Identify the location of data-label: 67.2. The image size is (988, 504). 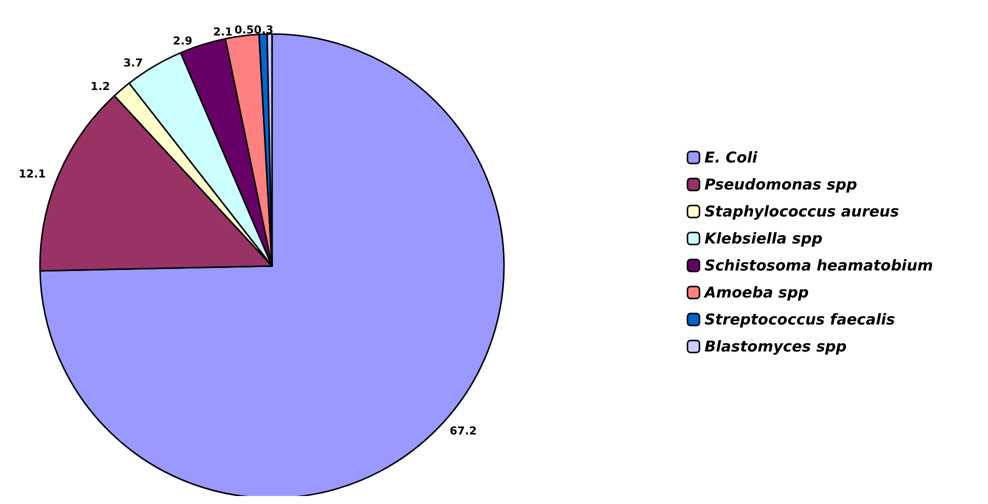
(463, 431).